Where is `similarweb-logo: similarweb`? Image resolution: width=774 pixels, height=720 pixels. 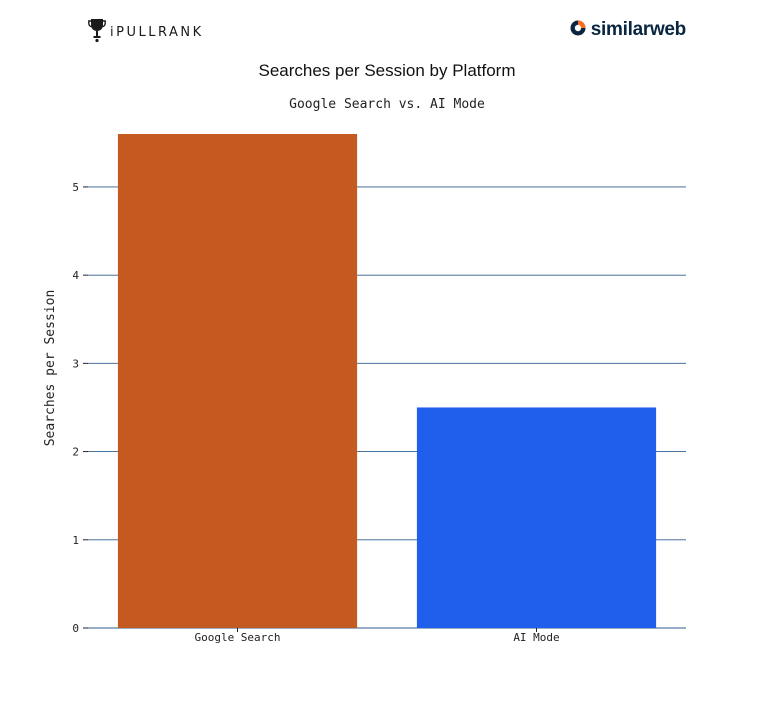 similarweb-logo: similarweb is located at coordinates (628, 30).